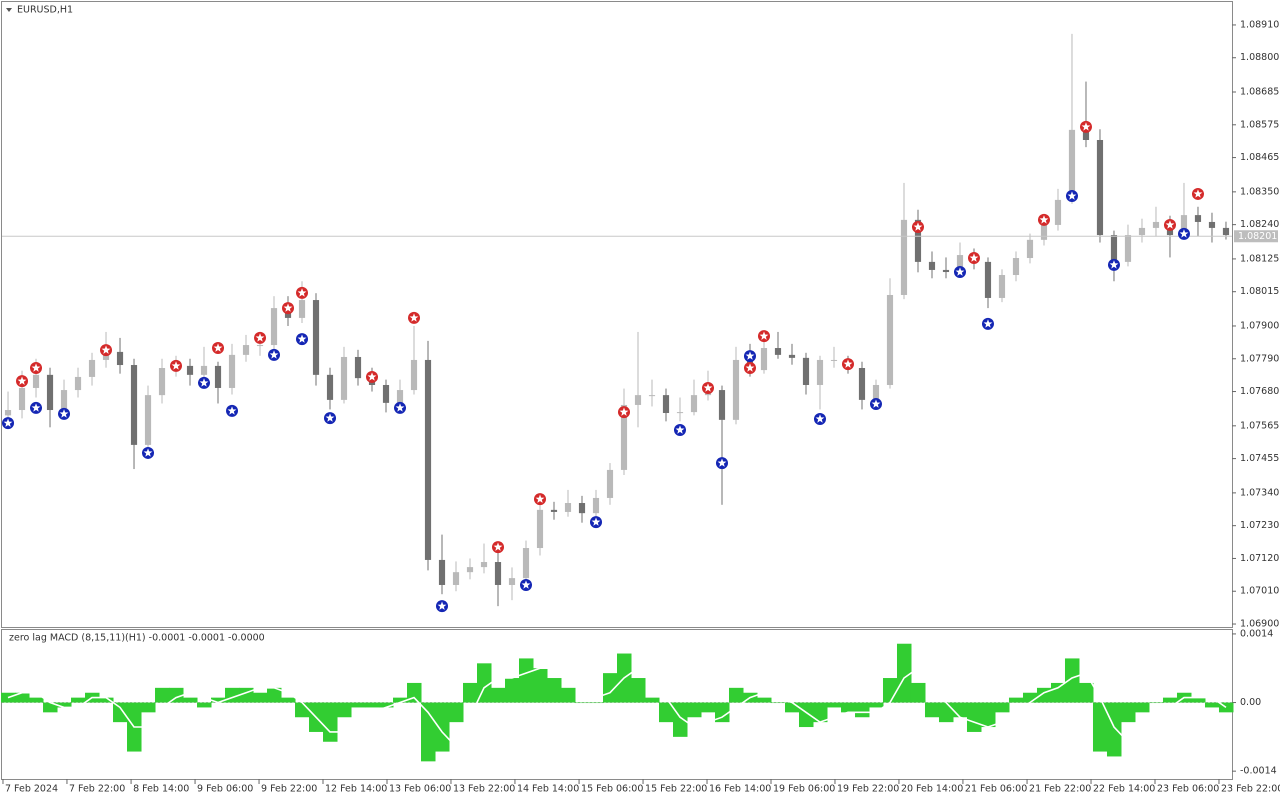  Describe the element at coordinates (996, 789) in the screenshot. I see `x-tick-label: 21 Feb 06:00` at that location.